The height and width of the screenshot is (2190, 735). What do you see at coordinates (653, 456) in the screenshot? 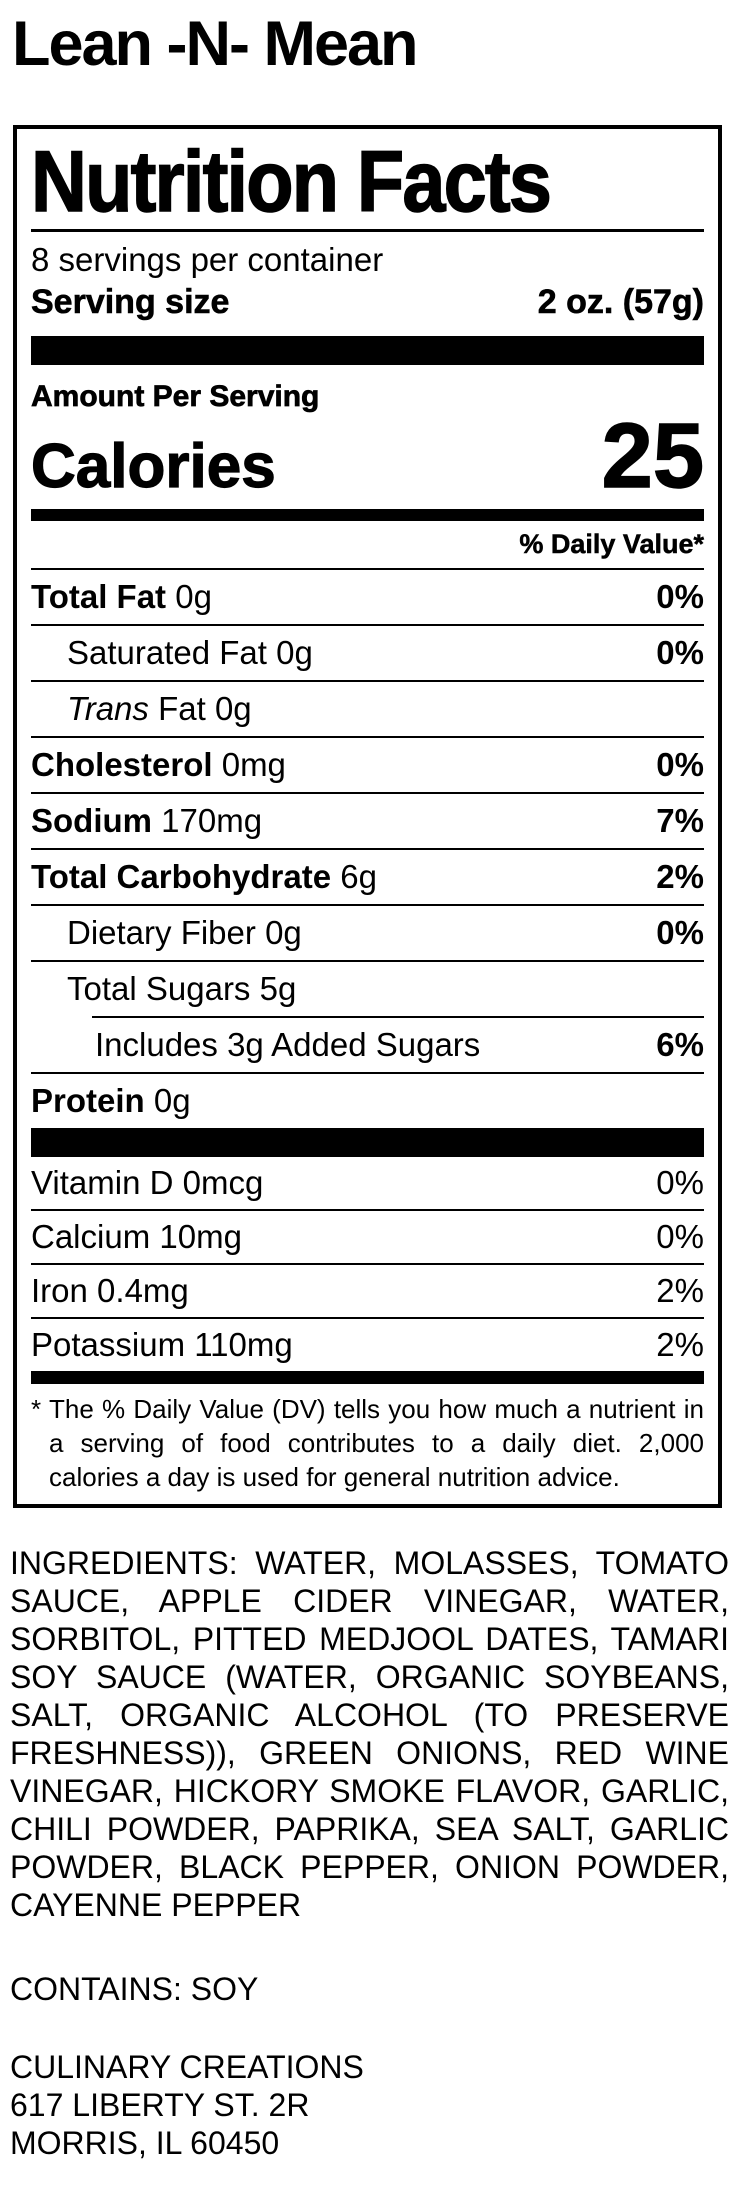
I see `calories-value: 25` at bounding box center [653, 456].